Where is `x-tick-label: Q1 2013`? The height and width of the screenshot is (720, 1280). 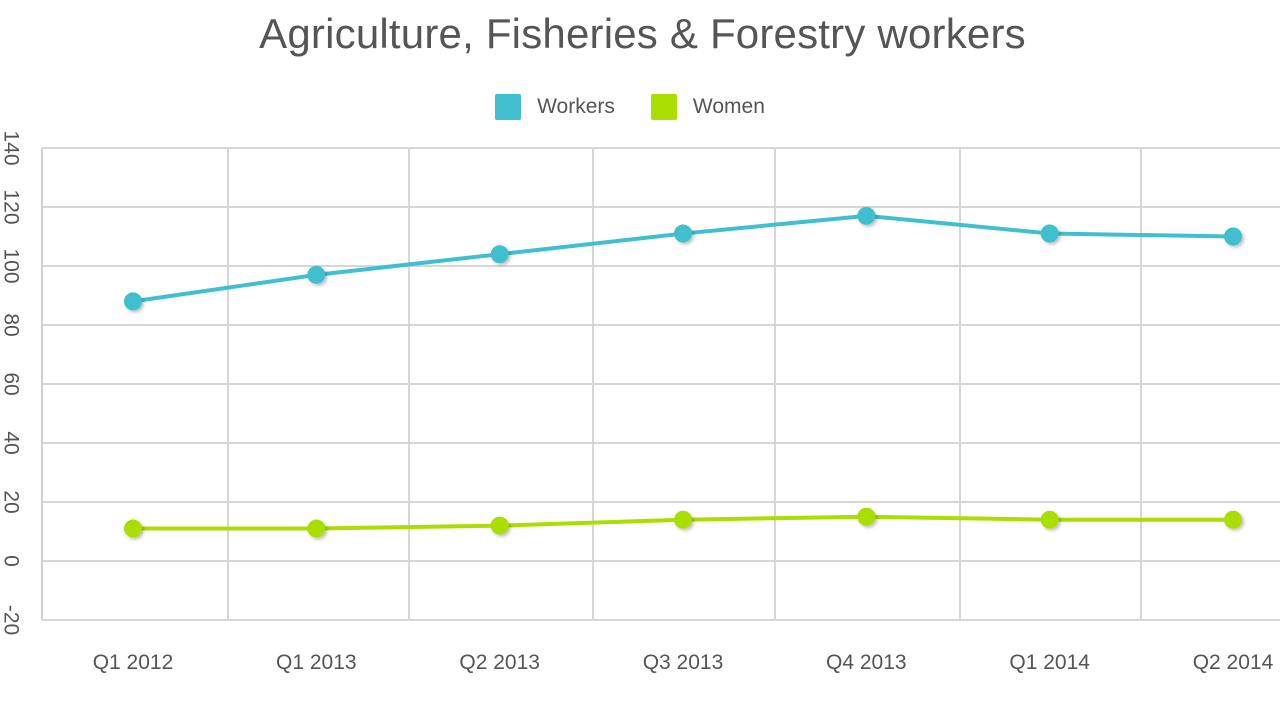 x-tick-label: Q1 2013 is located at coordinates (316, 662).